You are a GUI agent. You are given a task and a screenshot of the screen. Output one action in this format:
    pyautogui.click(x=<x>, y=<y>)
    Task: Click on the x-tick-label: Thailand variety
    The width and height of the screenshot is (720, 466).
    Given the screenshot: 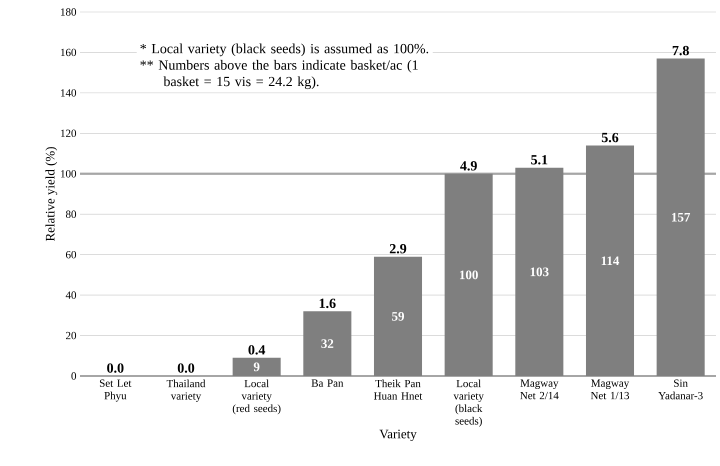 What is the action you would take?
    pyautogui.click(x=186, y=391)
    